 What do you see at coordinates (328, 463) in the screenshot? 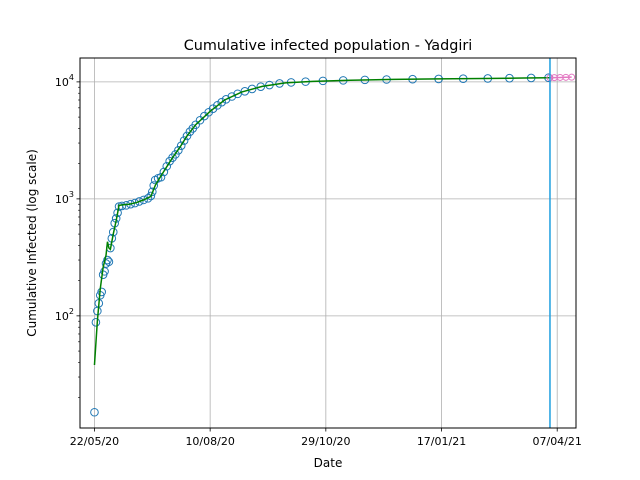
I see `x-axis-label: Date` at bounding box center [328, 463].